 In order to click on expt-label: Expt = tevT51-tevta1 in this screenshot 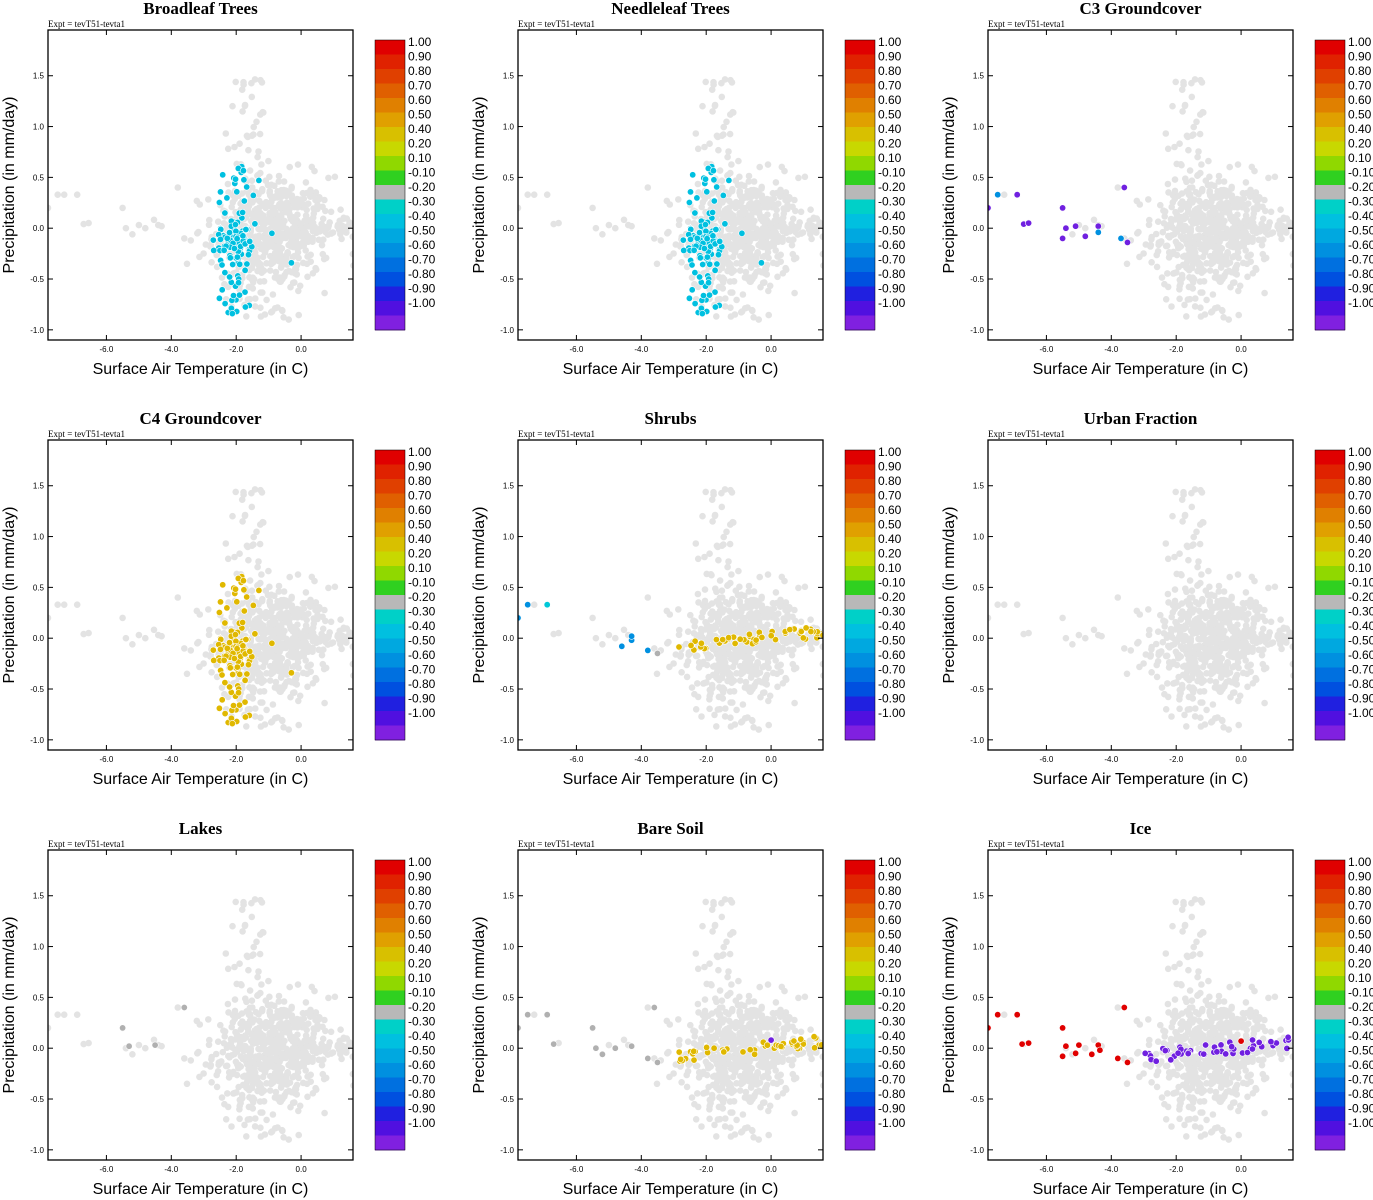, I will do `click(1026, 434)`.